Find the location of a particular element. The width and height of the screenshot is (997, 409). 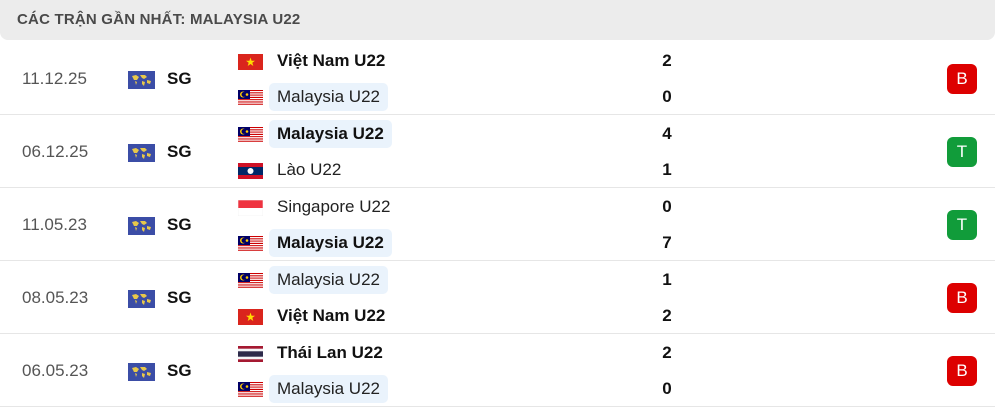

team-name: Singapore U22 is located at coordinates (334, 206).